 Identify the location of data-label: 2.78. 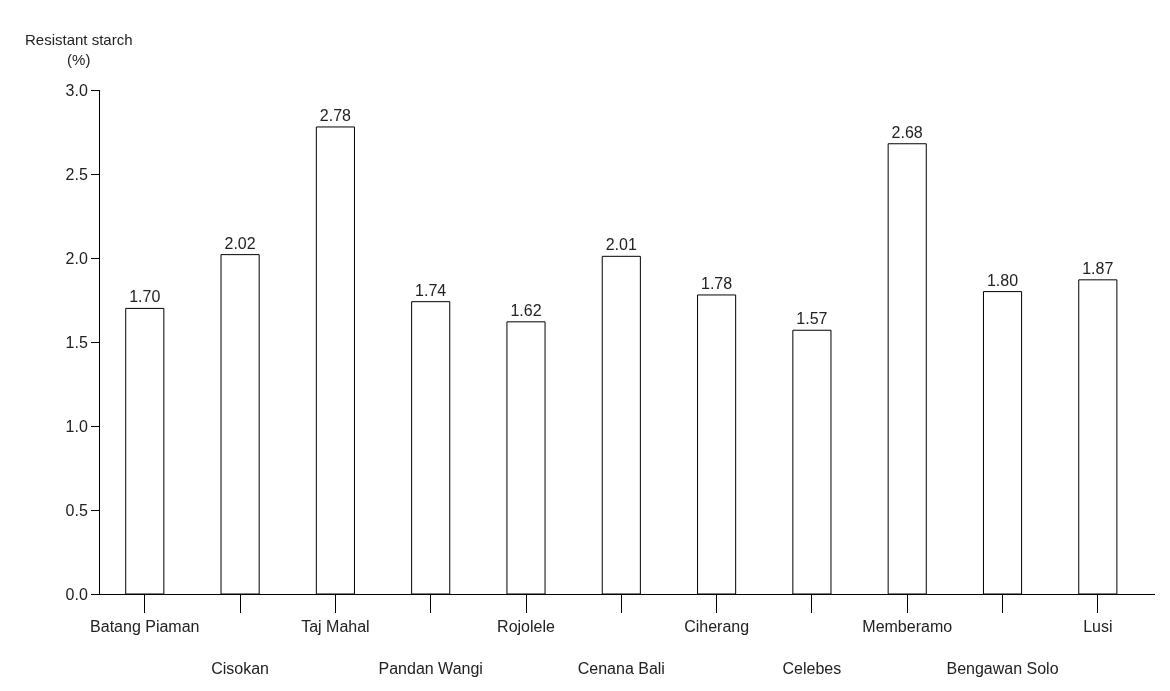
(335, 115).